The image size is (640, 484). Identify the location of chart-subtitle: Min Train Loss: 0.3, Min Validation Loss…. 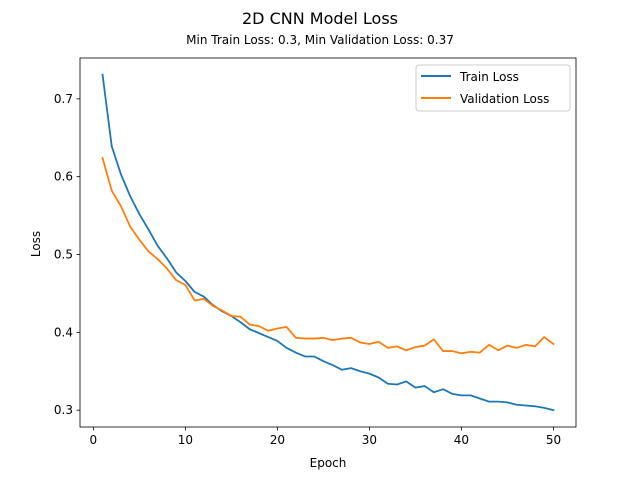
(320, 40).